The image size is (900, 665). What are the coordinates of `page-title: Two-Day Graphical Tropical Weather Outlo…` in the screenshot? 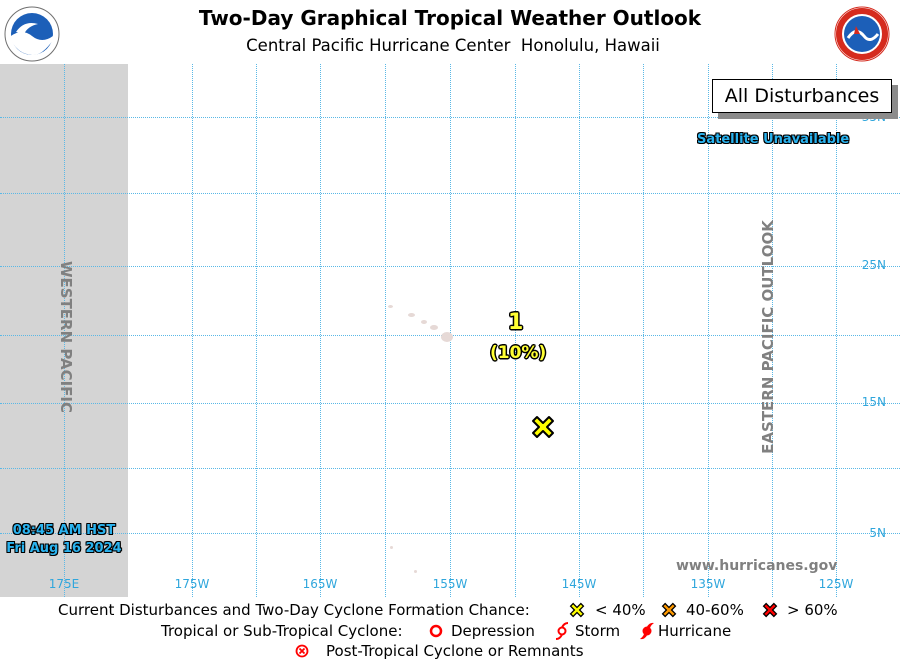 It's located at (450, 18).